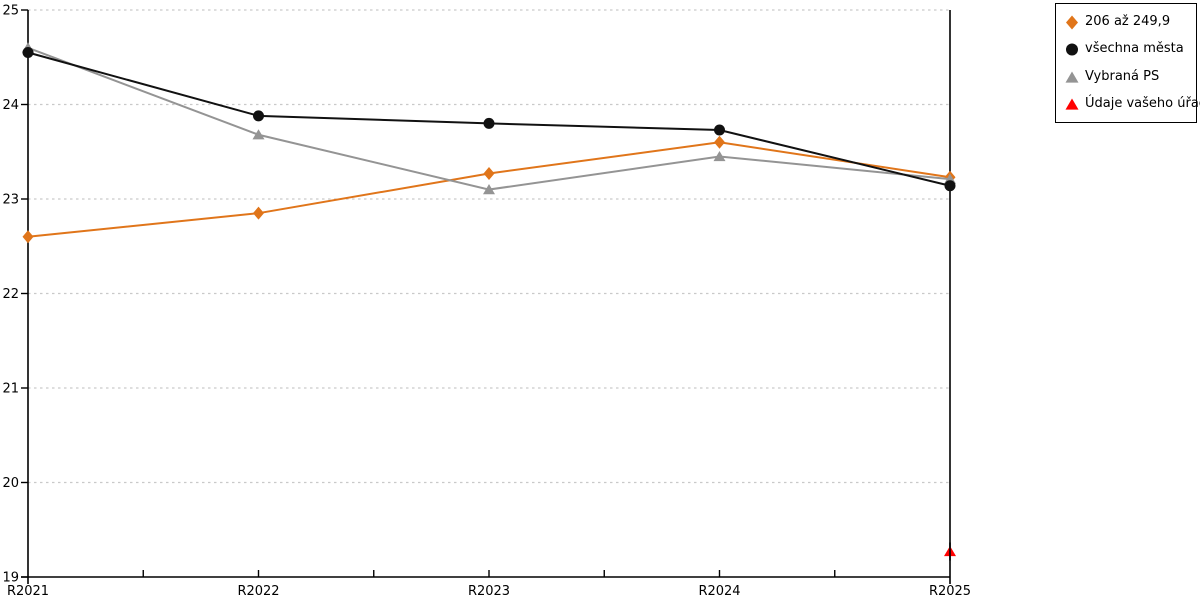 The width and height of the screenshot is (1200, 600). Describe the element at coordinates (1122, 76) in the screenshot. I see `legend-label: Vybraná PS` at that location.